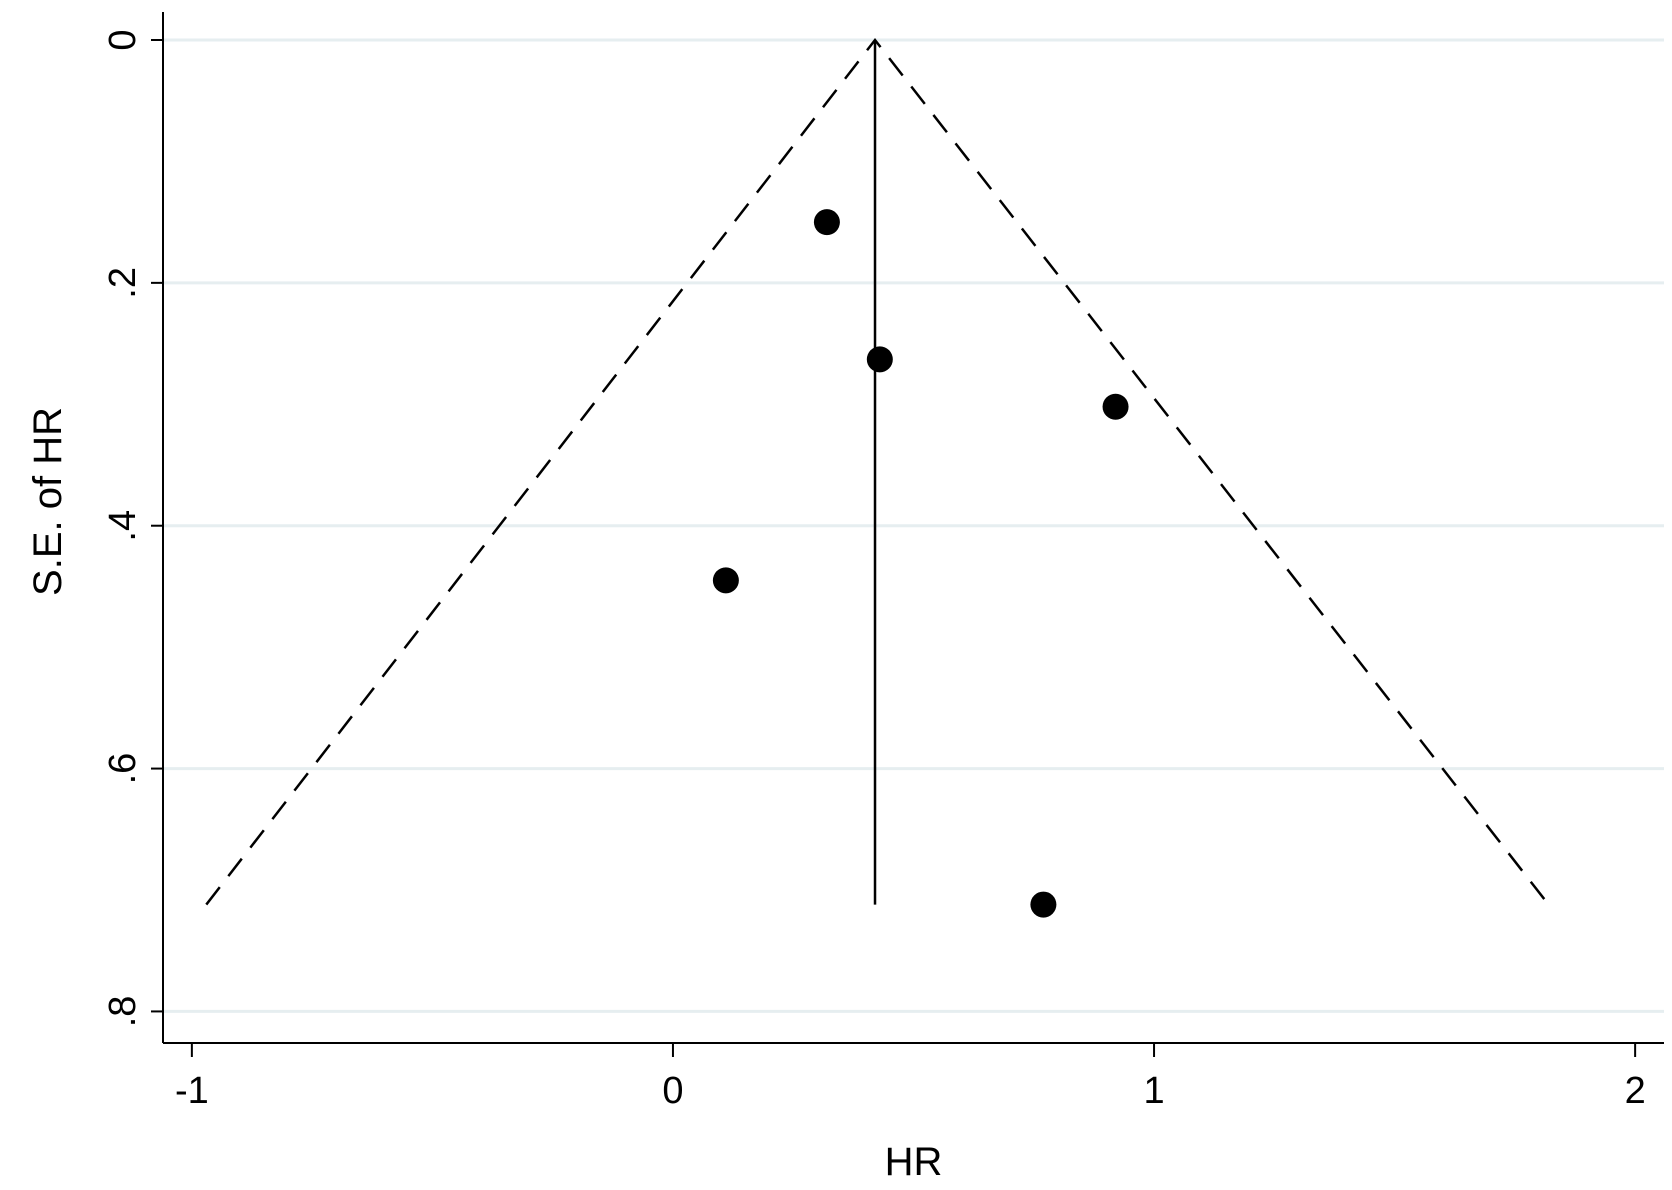 This screenshot has height=1190, width=1672. I want to click on x-axis-title: HR, so click(914, 1162).